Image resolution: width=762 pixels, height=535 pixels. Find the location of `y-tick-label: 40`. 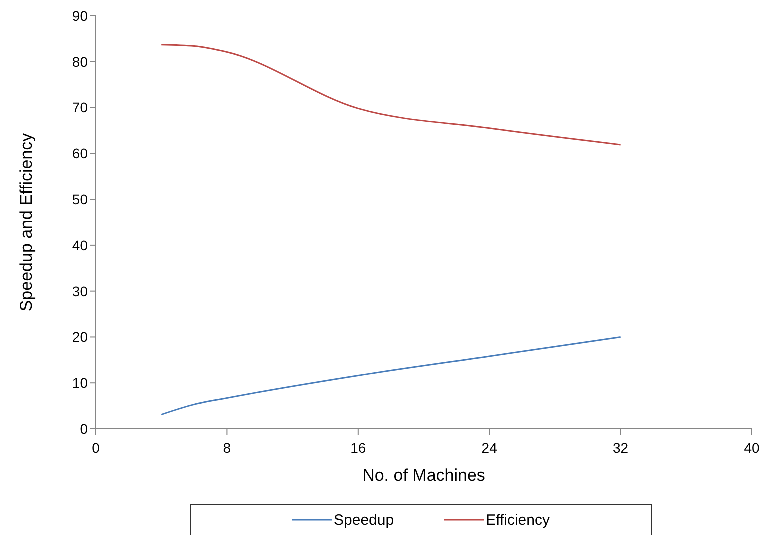

y-tick-label: 40 is located at coordinates (80, 245).